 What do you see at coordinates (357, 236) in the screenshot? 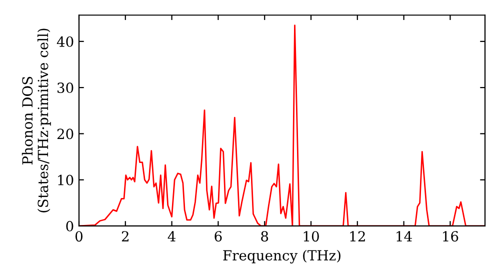
I see `x-tick-label: 12` at bounding box center [357, 236].